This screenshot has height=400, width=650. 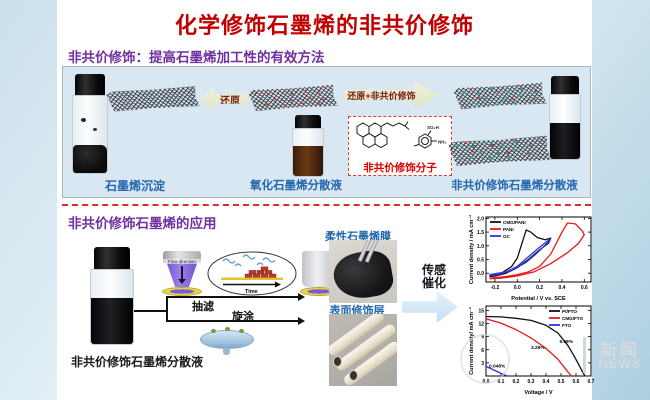 What do you see at coordinates (400, 168) in the screenshot?
I see `molecule-box-label: 非共价修饰分子` at bounding box center [400, 168].